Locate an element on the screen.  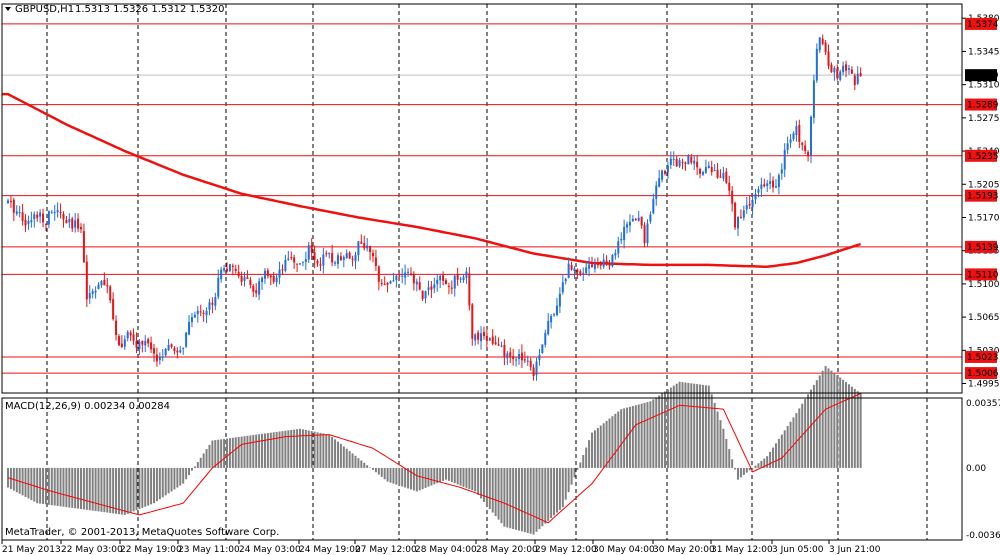
macd-label: MACD(12,26,9) 0.00234 0.00284 is located at coordinates (87, 406).